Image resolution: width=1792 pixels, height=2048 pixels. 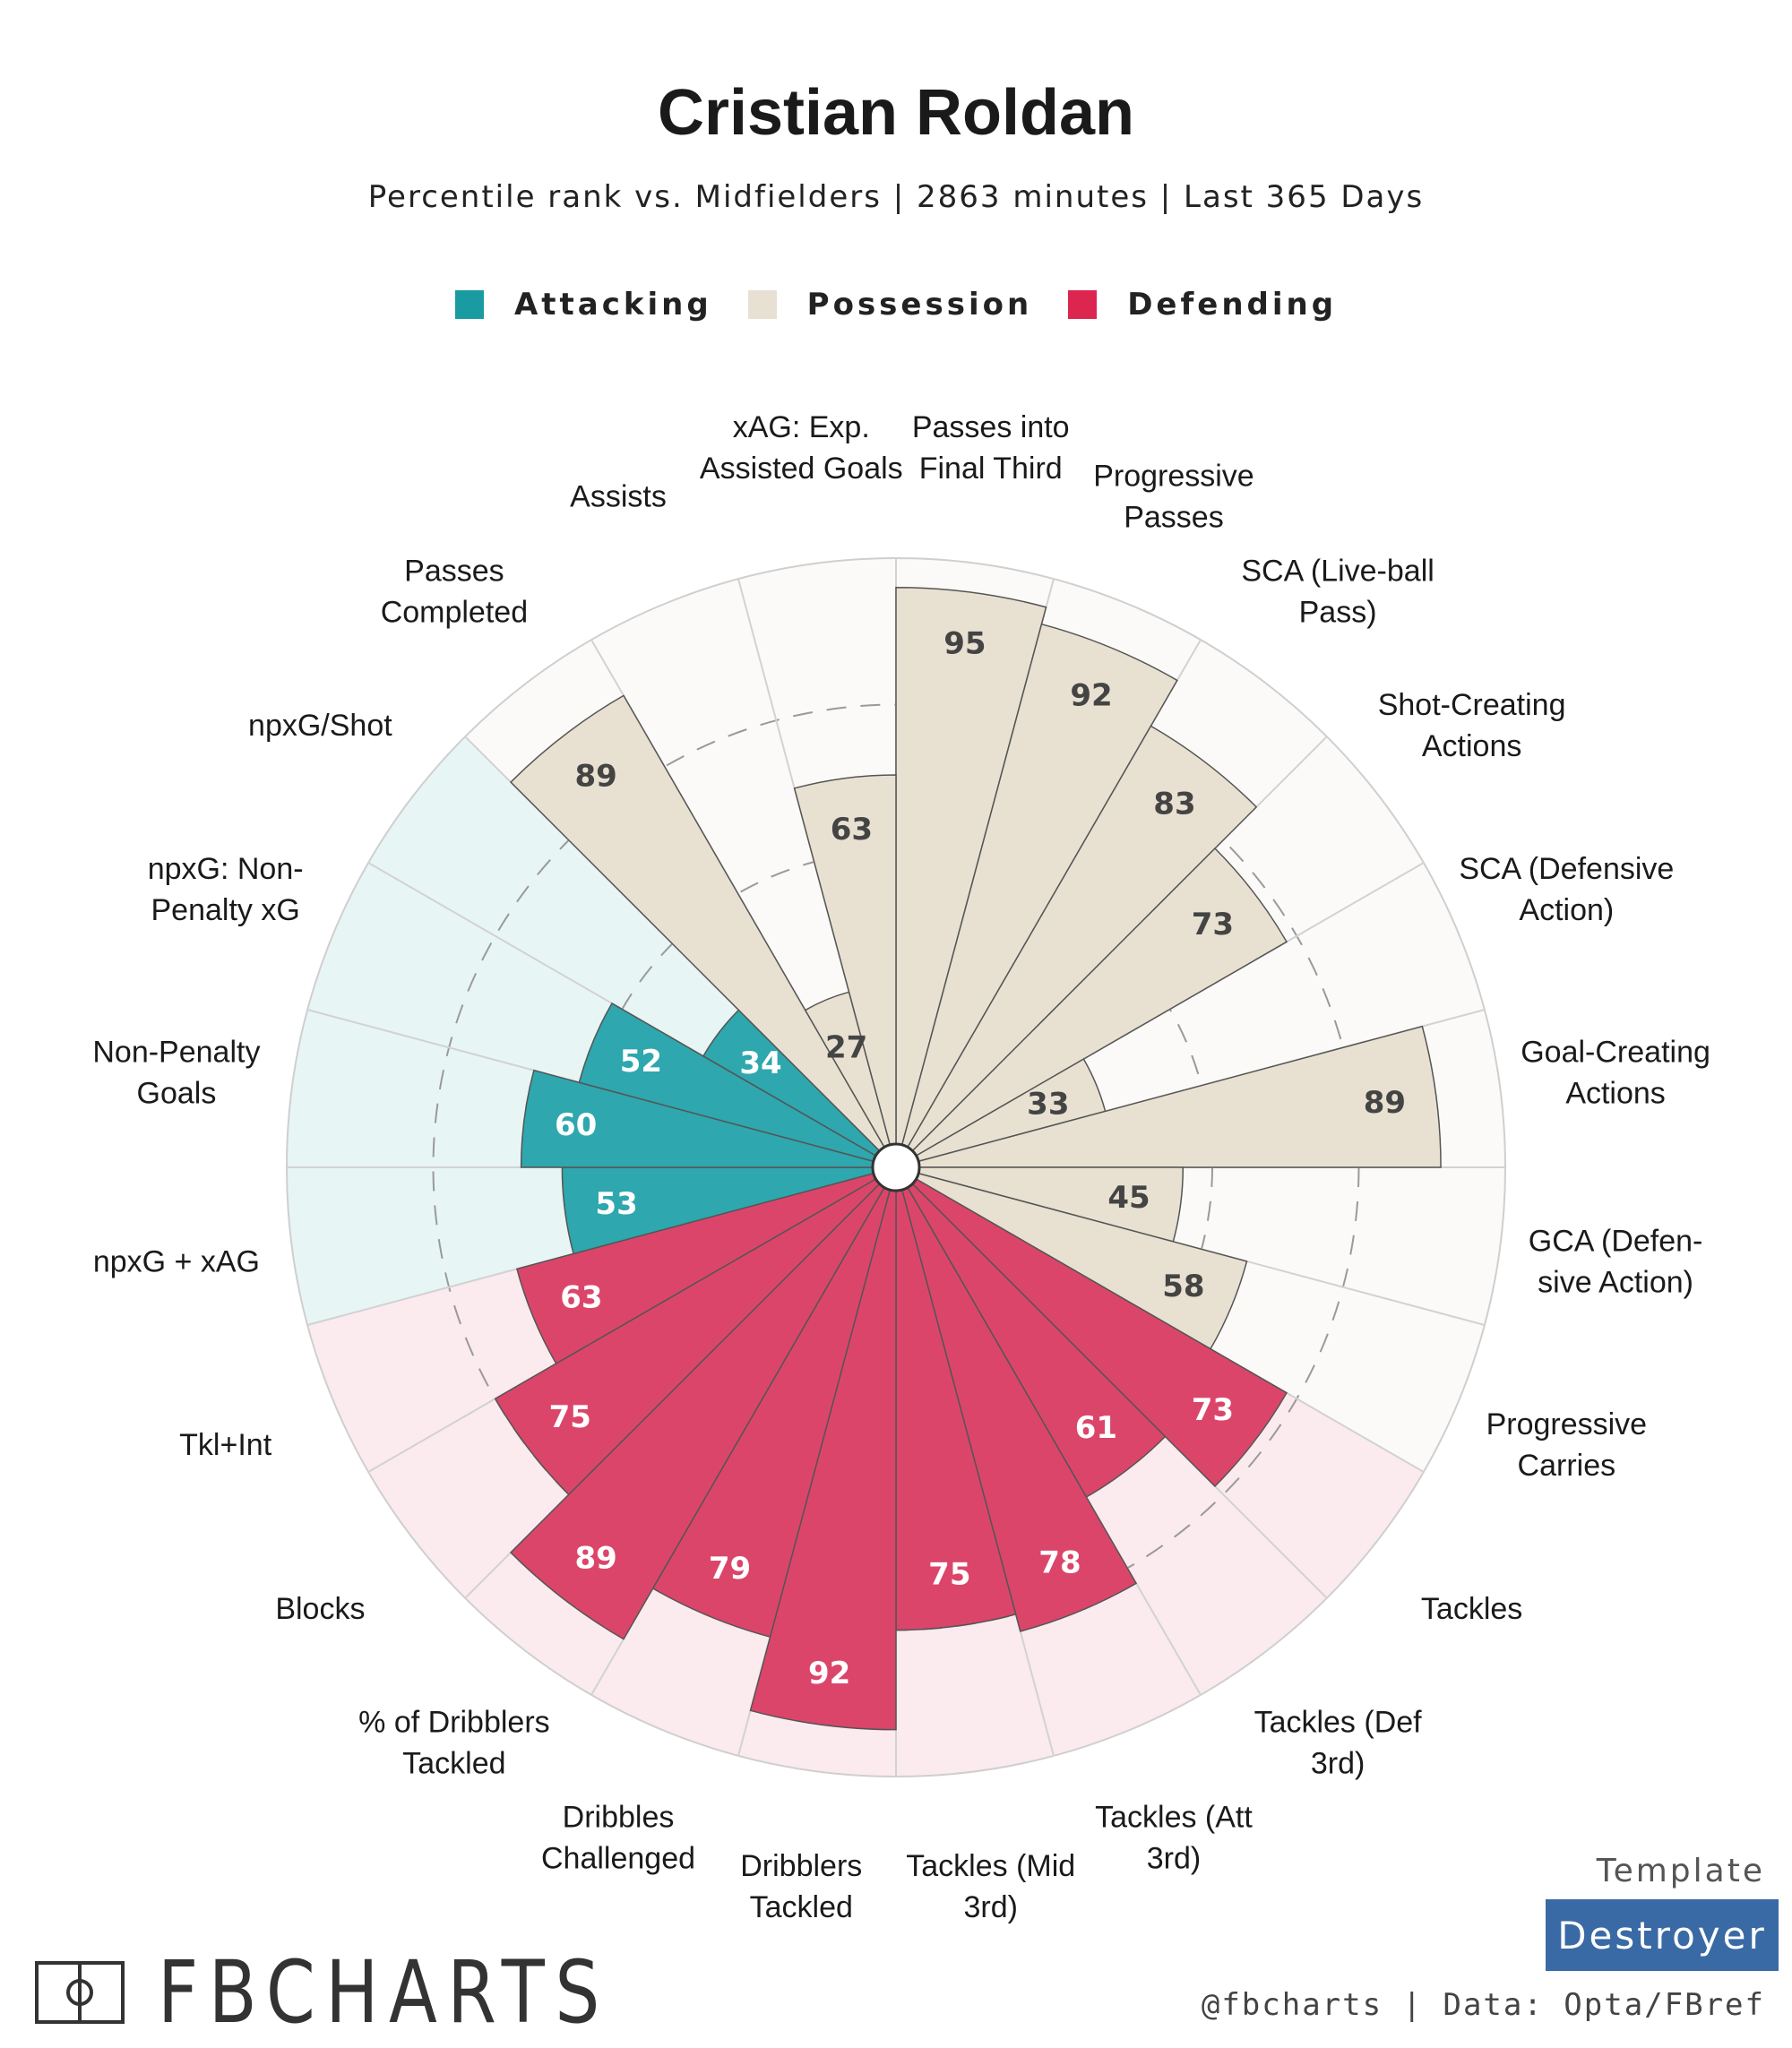 I want to click on category-label-11: Tackles (Mid 3rd), so click(x=990, y=1886).